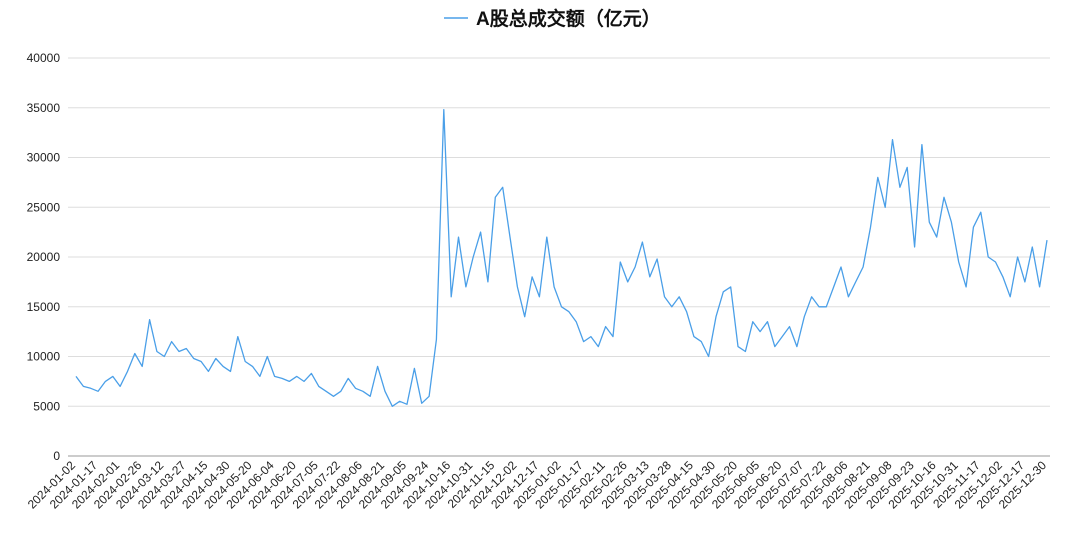 This screenshot has width=1080, height=542. What do you see at coordinates (56, 456) in the screenshot?
I see `y-tick-label: 0` at bounding box center [56, 456].